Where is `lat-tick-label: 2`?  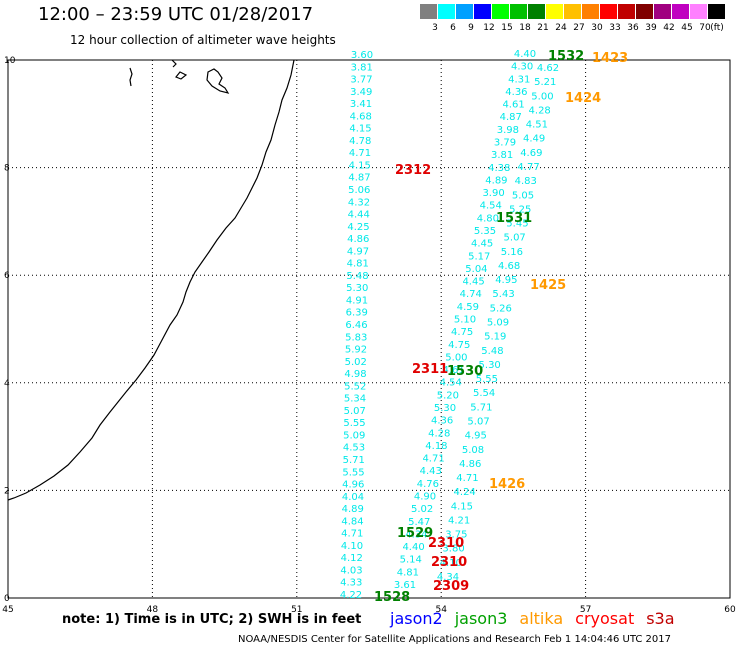
lat-tick-label: 2 is located at coordinates (7, 491).